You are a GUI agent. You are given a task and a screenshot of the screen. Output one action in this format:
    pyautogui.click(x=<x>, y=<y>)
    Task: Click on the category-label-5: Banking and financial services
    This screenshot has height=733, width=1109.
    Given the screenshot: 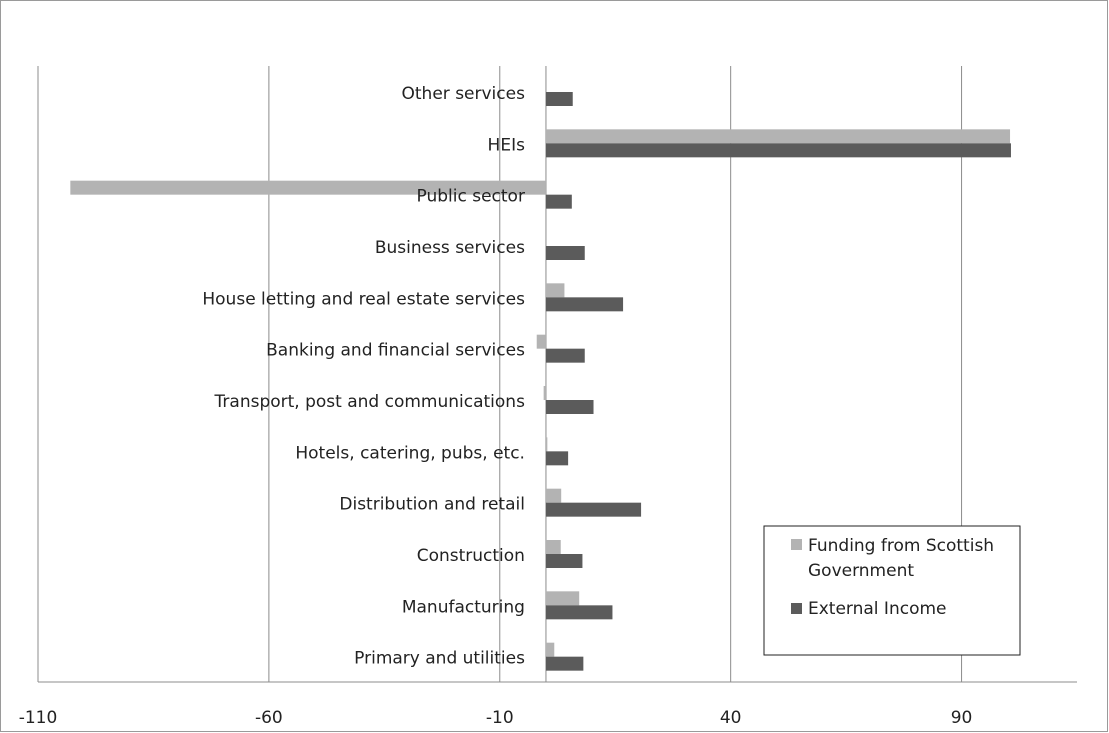 What is the action you would take?
    pyautogui.click(x=395, y=351)
    